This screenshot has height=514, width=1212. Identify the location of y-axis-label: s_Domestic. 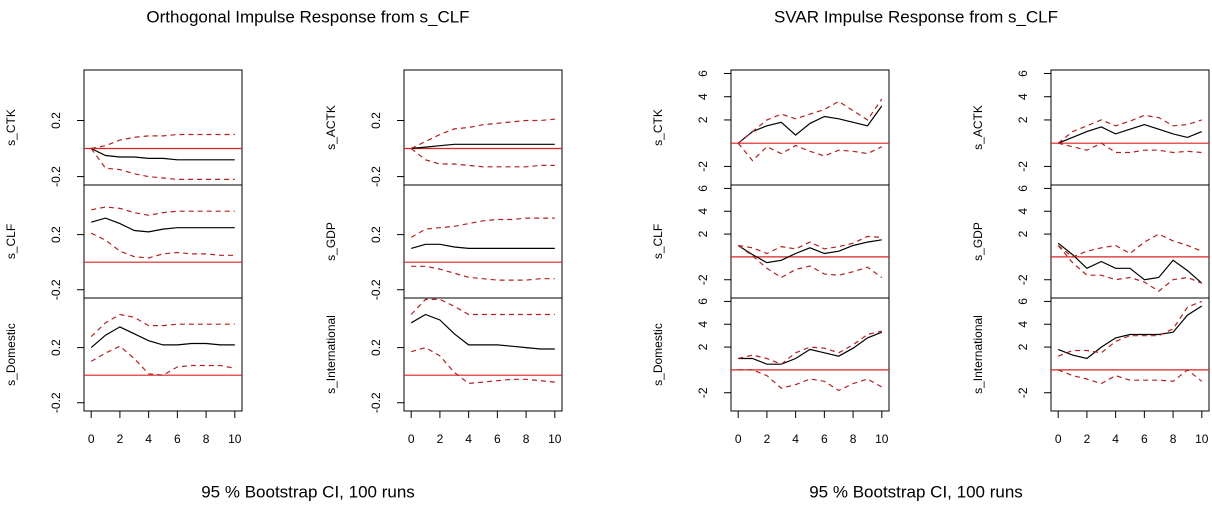
(11, 354).